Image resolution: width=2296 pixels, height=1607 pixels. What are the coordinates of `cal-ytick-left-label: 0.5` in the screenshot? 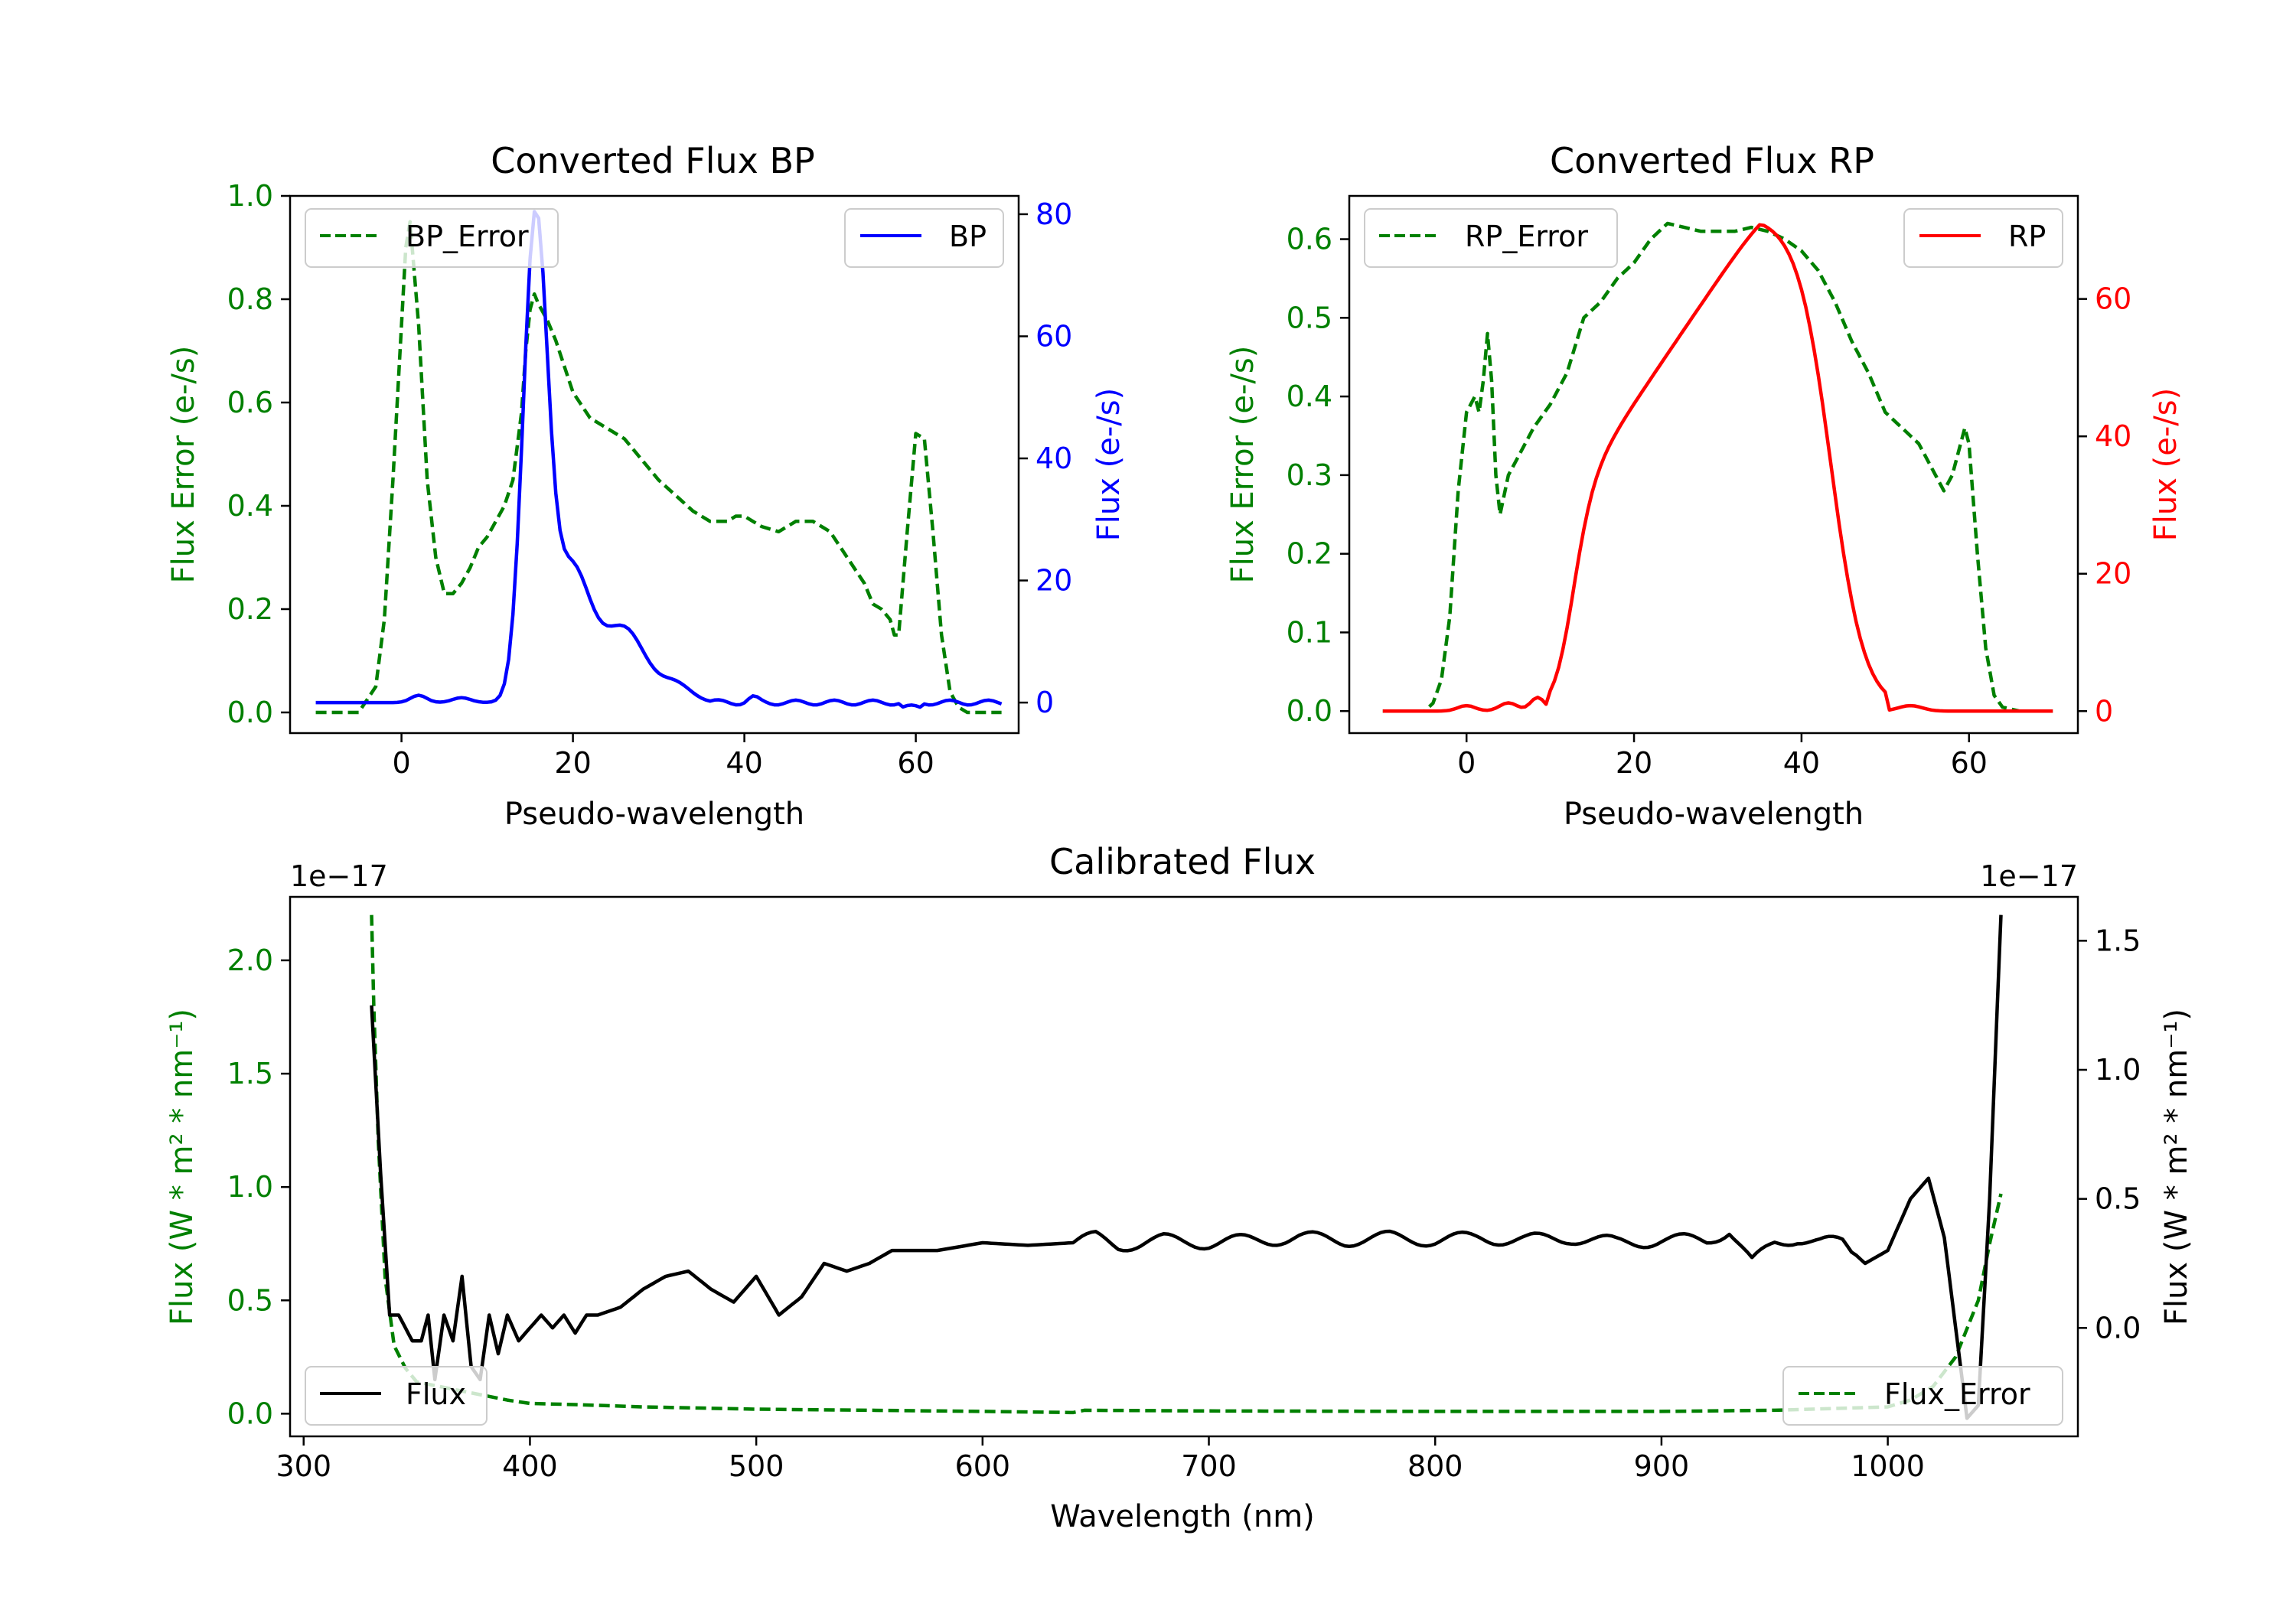 It's located at (250, 1300).